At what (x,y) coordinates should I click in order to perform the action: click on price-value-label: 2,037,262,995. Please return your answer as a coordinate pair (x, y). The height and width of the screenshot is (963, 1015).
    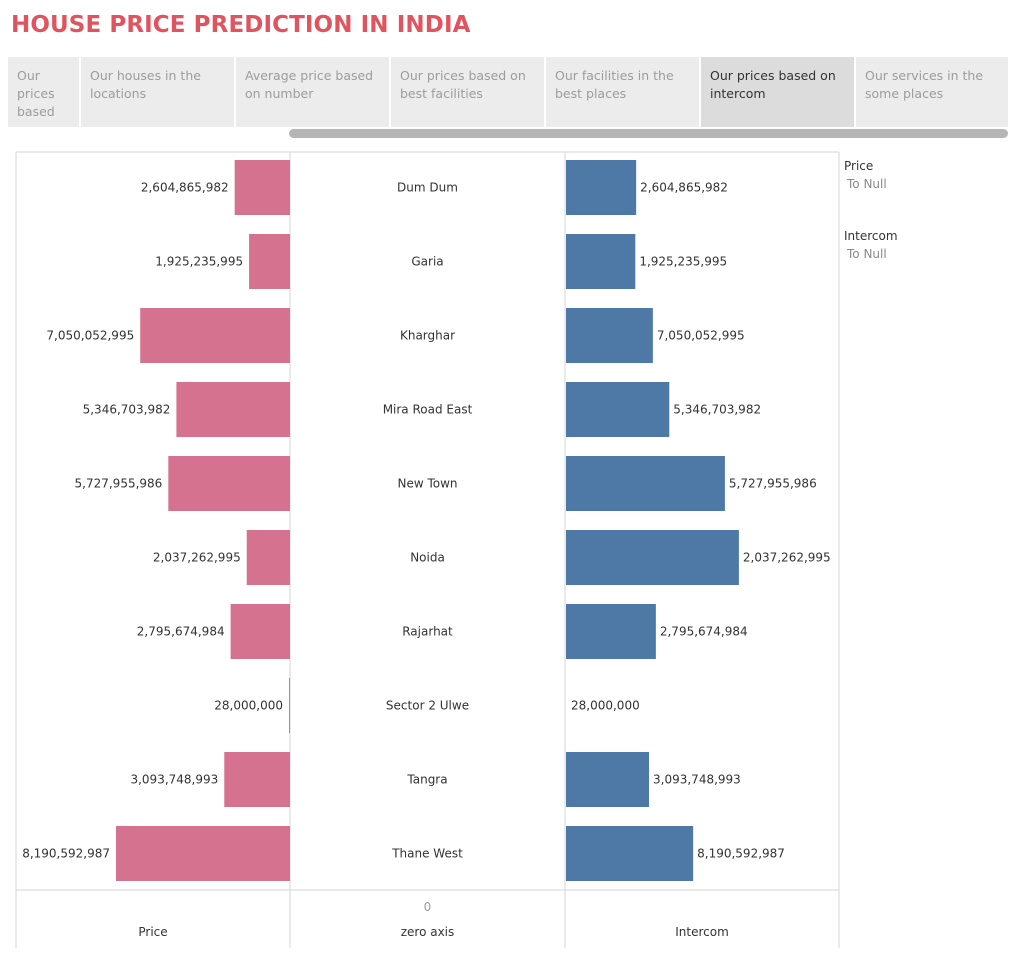
    Looking at the image, I should click on (197, 558).